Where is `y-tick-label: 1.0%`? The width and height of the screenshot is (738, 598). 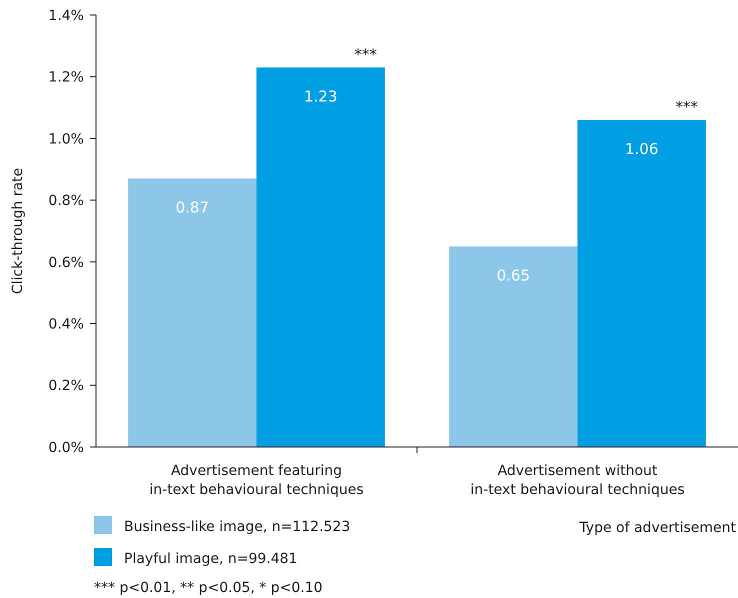
y-tick-label: 1.0% is located at coordinates (66, 139).